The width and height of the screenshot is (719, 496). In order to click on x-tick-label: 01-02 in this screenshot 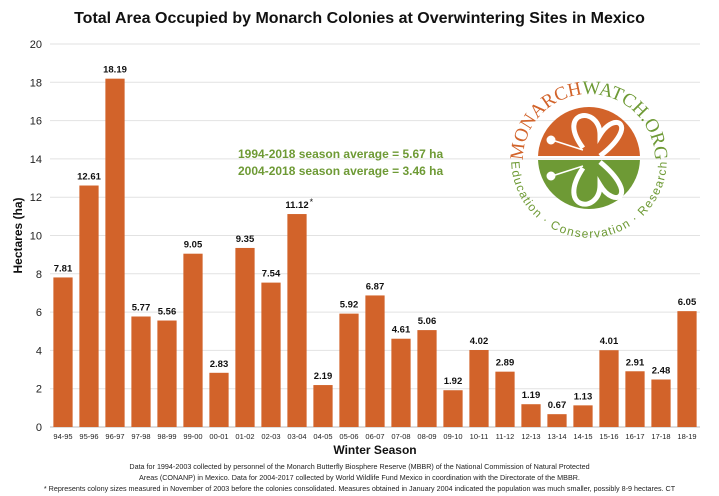, I will do `click(244, 436)`.